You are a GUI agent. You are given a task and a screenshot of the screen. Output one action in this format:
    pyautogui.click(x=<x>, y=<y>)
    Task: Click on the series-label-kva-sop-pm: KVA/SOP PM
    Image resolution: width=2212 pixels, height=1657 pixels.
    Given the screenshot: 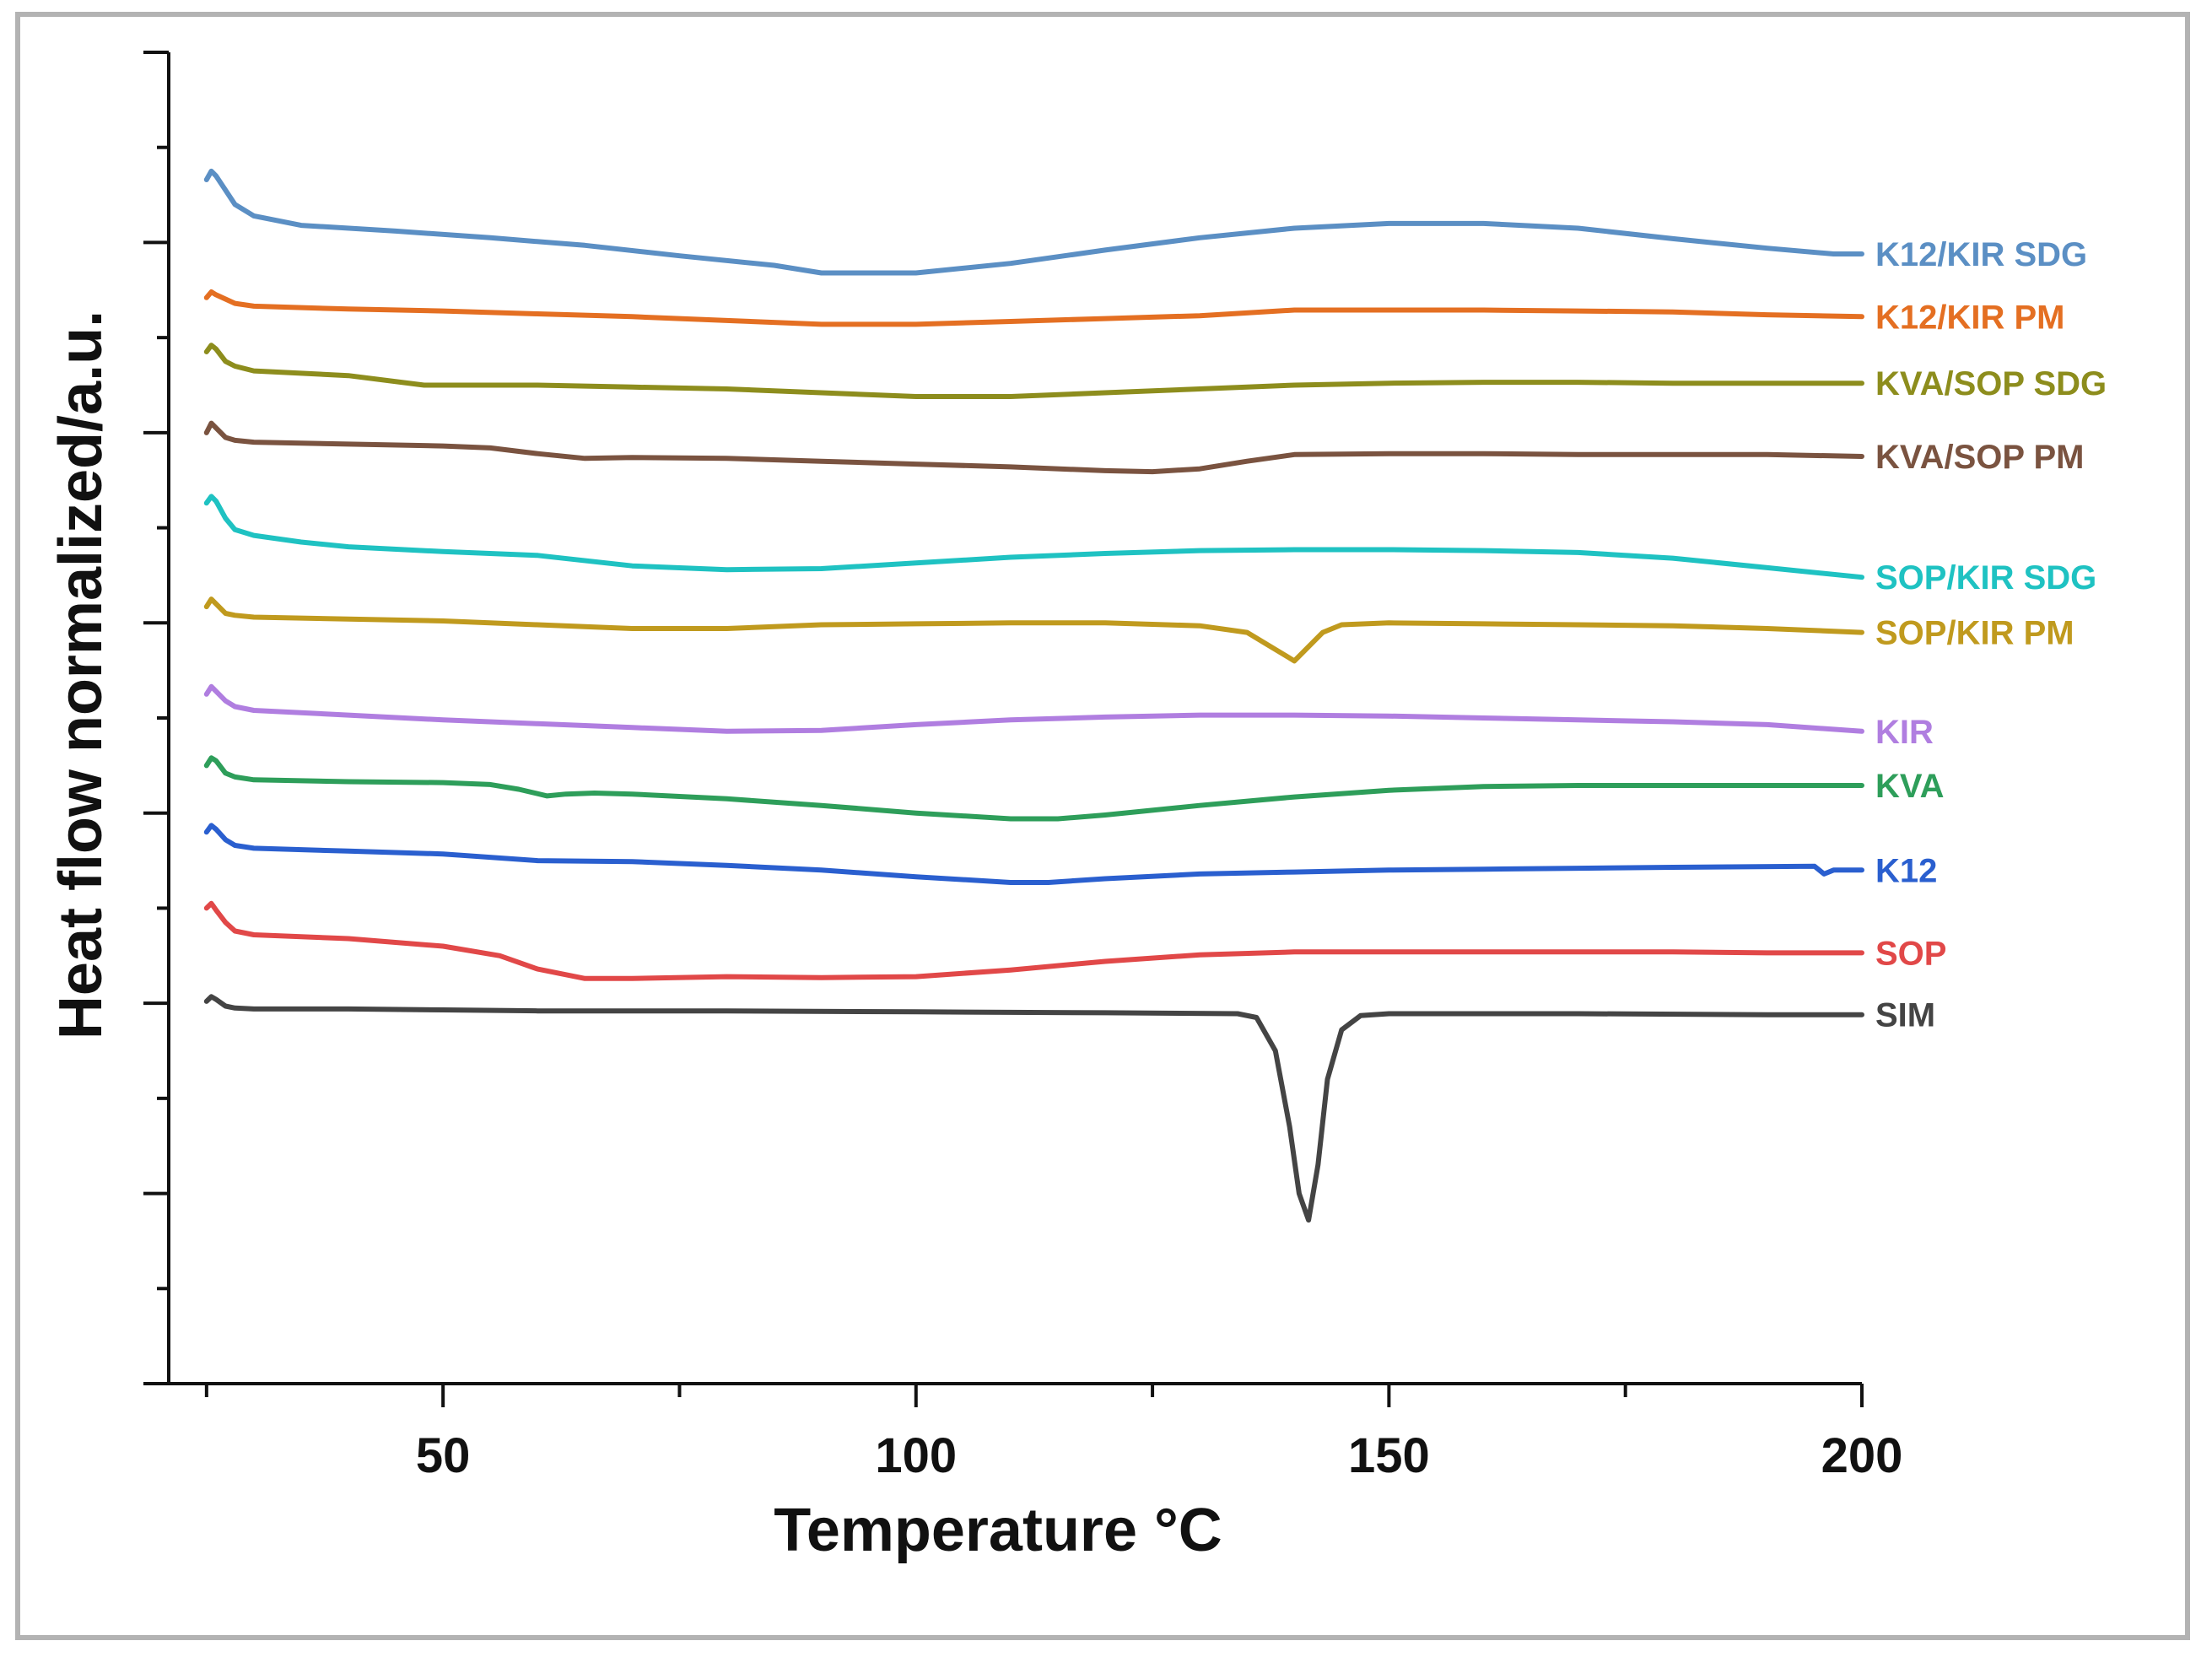 What is the action you would take?
    pyautogui.click(x=1979, y=457)
    